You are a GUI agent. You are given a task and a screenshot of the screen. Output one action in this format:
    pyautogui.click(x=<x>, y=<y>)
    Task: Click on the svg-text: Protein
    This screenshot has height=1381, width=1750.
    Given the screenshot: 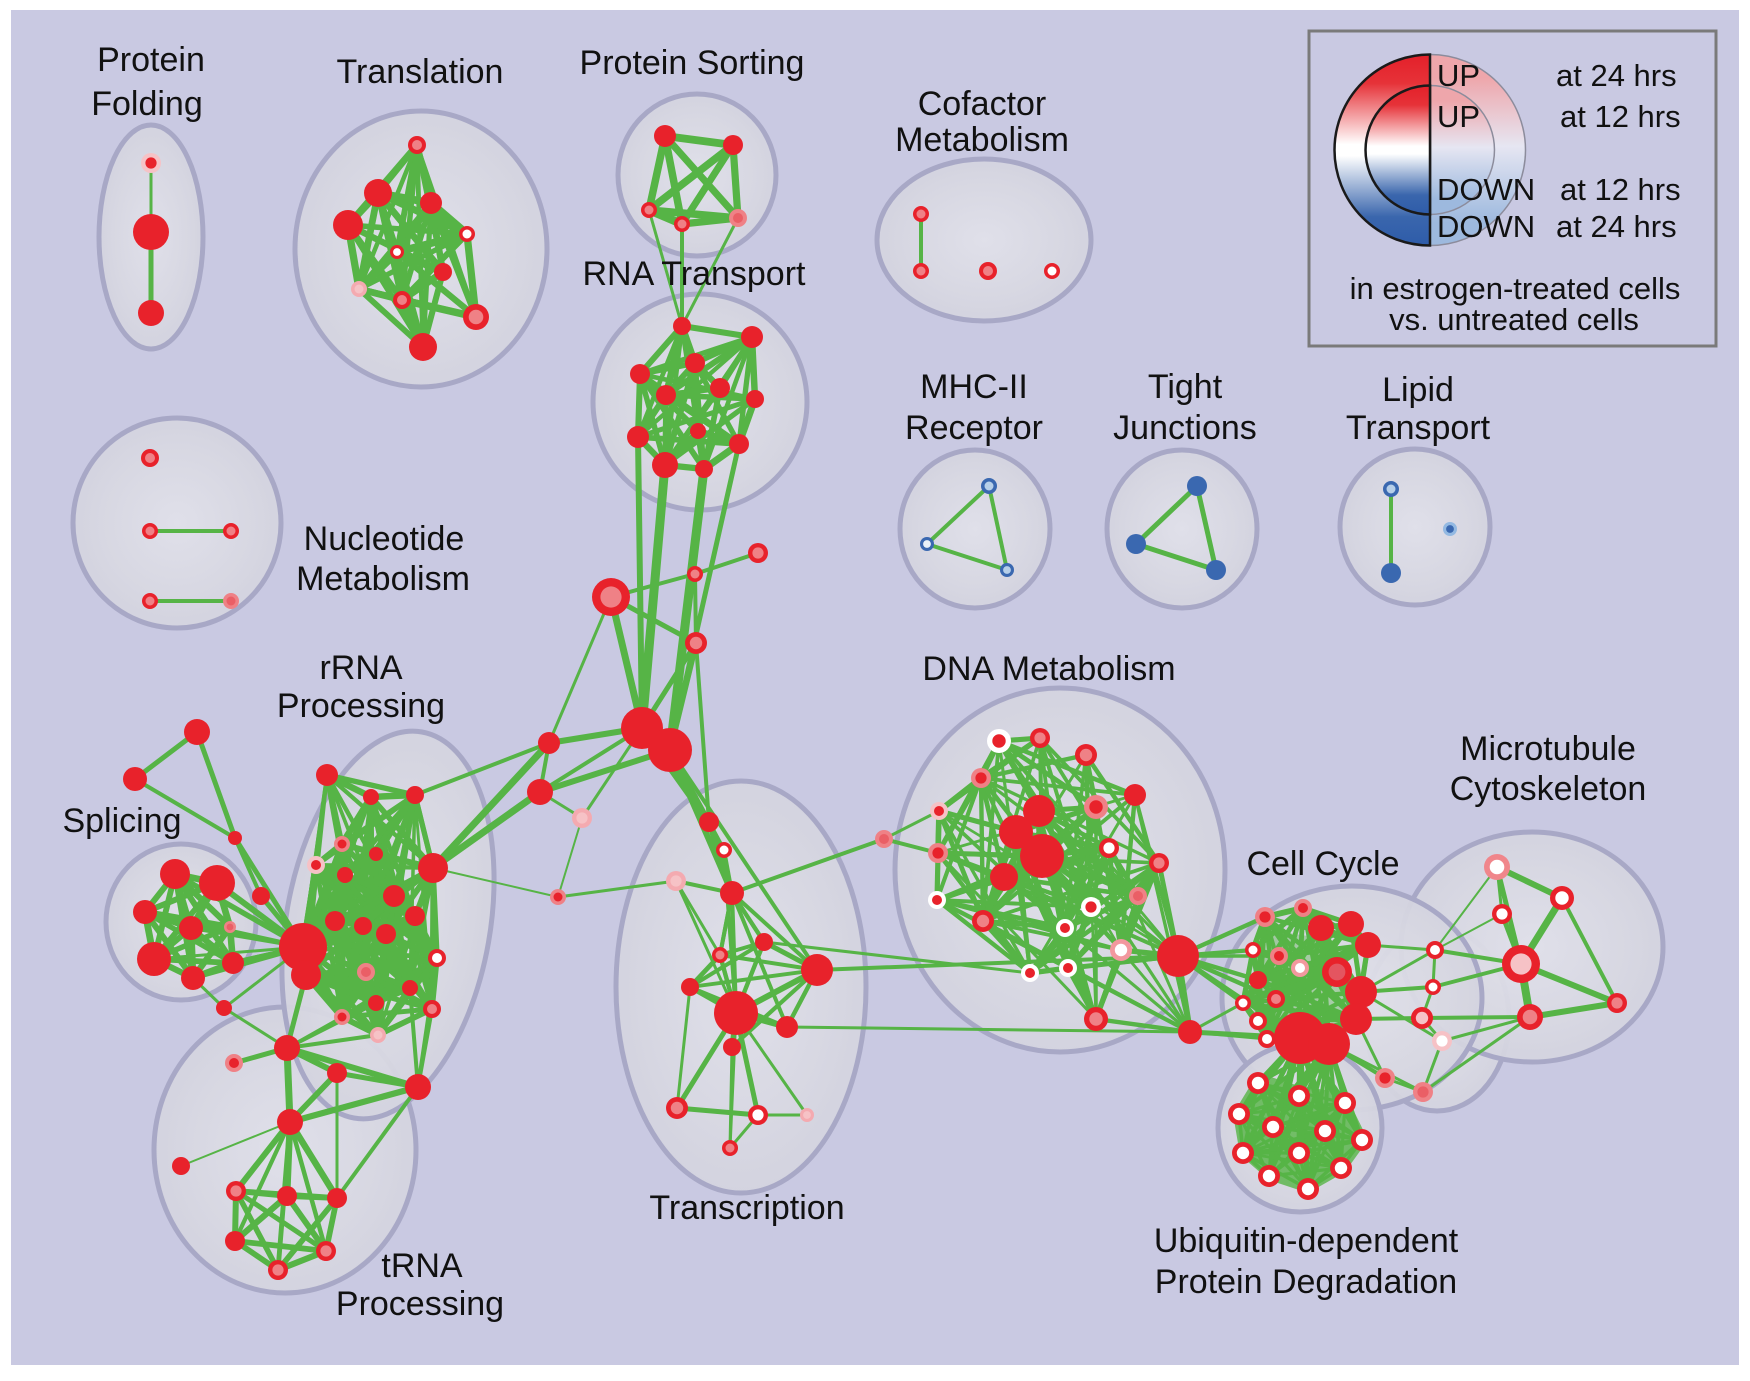 What is the action you would take?
    pyautogui.click(x=151, y=60)
    